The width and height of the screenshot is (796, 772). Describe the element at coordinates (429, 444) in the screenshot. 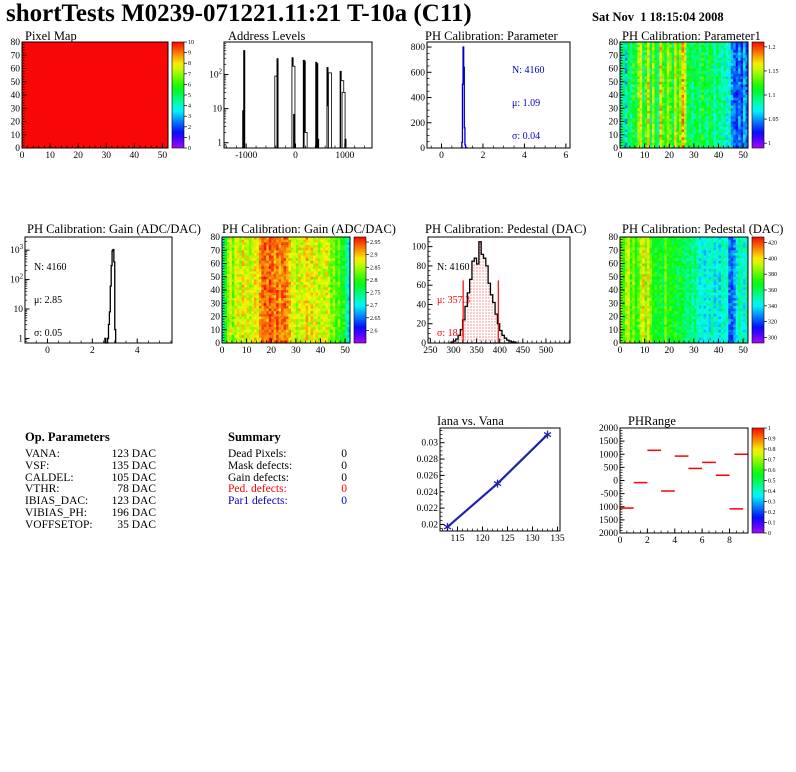

I see `tick-label: 0.03` at that location.